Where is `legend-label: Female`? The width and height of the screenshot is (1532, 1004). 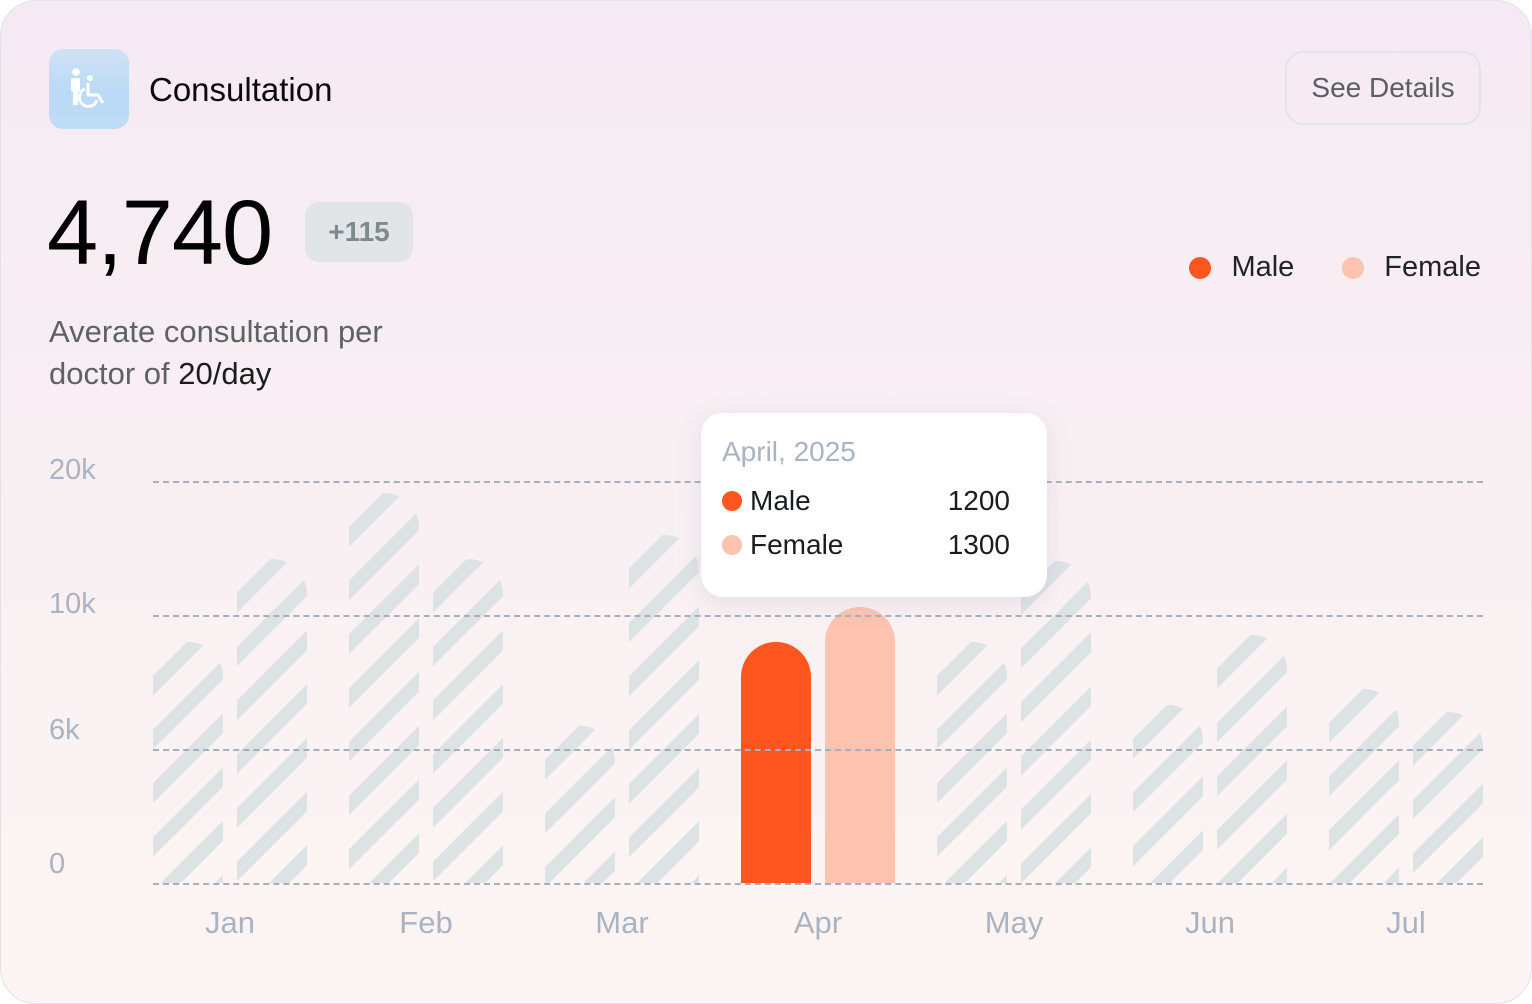
legend-label: Female is located at coordinates (1432, 267).